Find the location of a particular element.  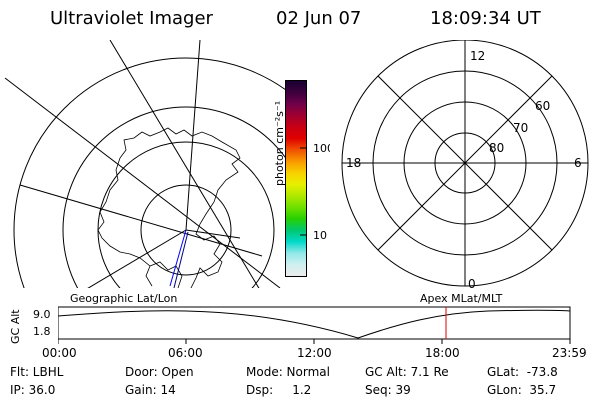

time-label: 18:09:34 UT is located at coordinates (485, 18).